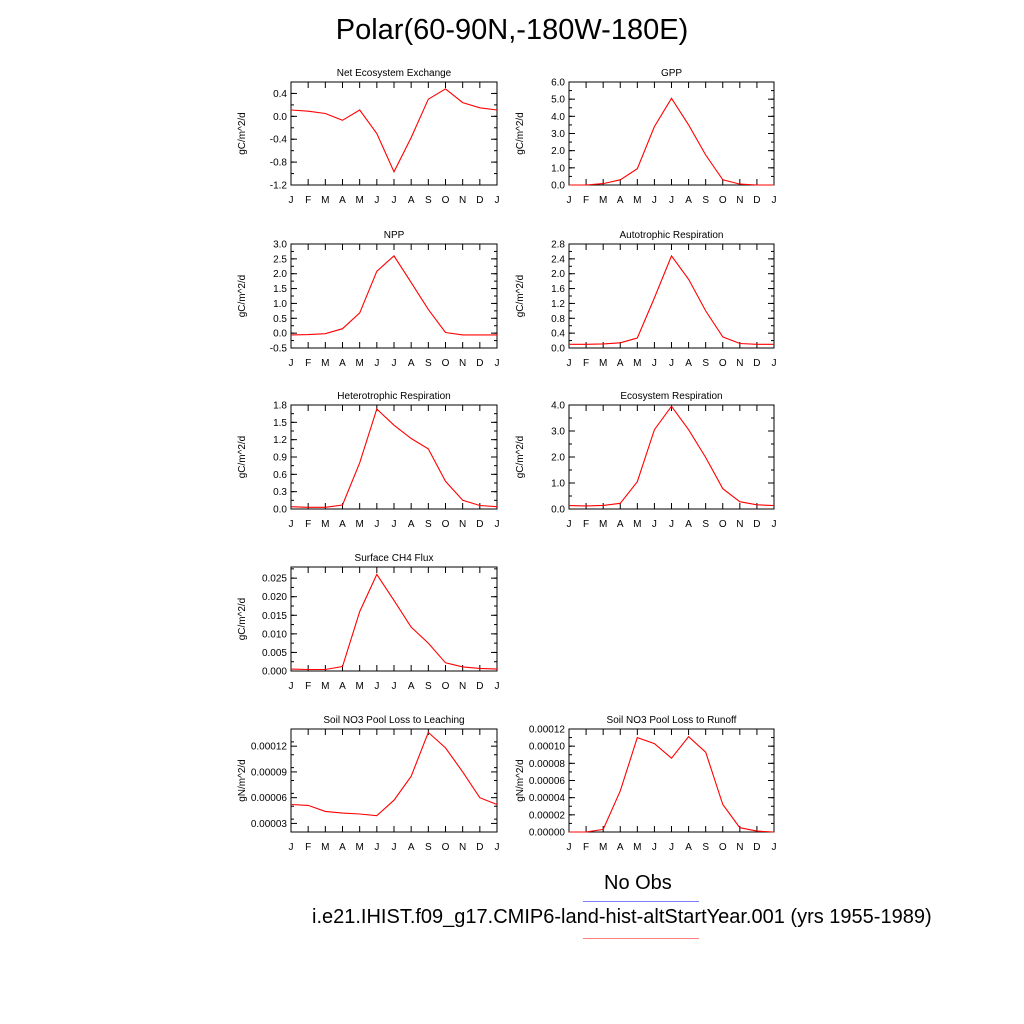 This screenshot has width=1024, height=1024. Describe the element at coordinates (671, 780) in the screenshot. I see `no3_runoff-plot-frame` at that location.